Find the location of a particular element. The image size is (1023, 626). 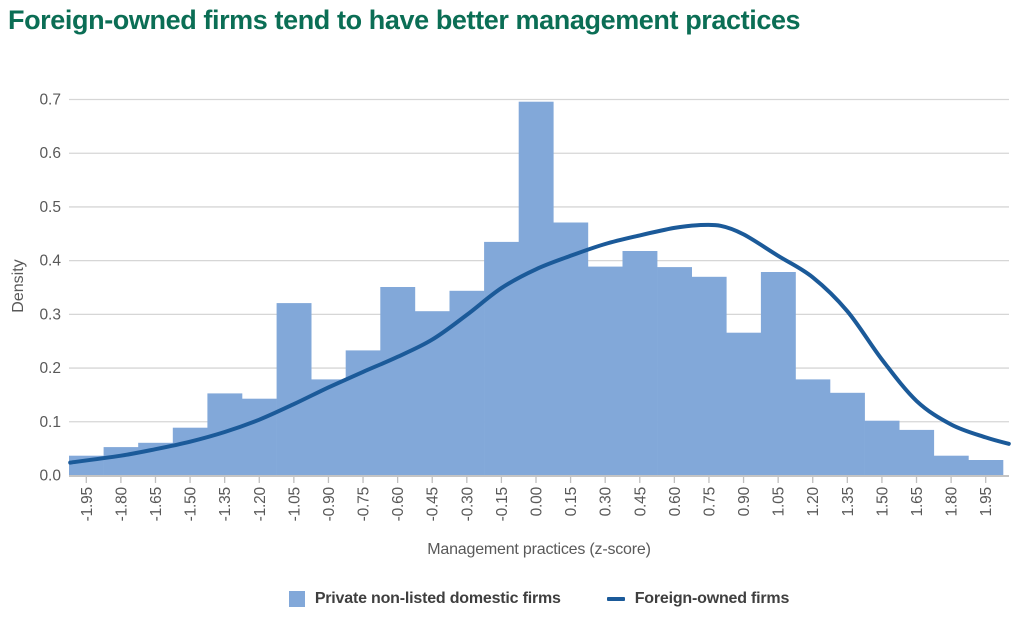

x-axis-title: Management practices (z-score) is located at coordinates (539, 549).